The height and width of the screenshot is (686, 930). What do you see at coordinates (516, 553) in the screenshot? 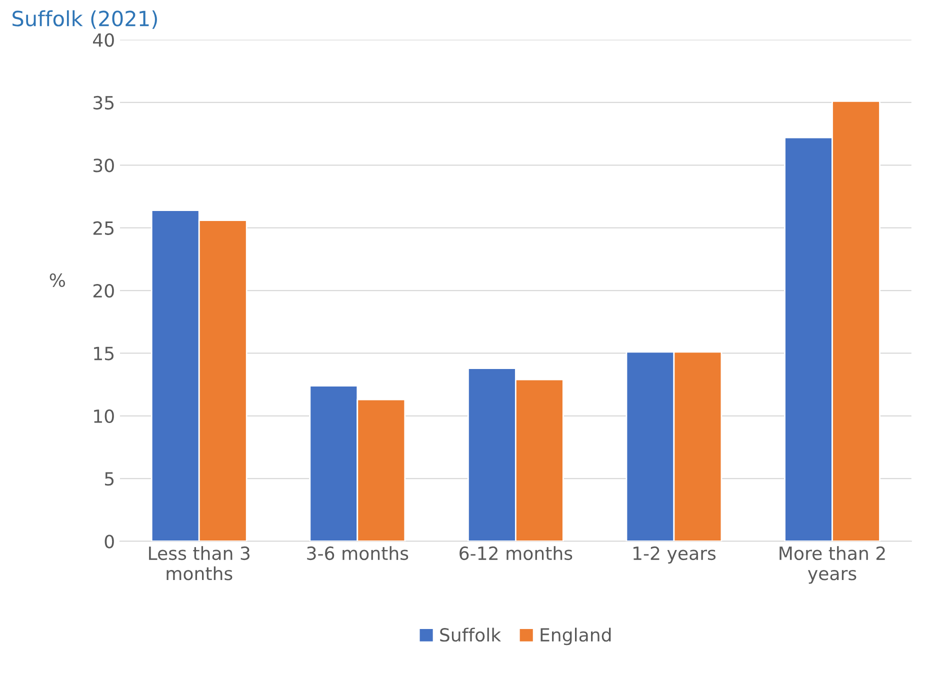
I see `x-tick-label: 6-12 months` at bounding box center [516, 553].